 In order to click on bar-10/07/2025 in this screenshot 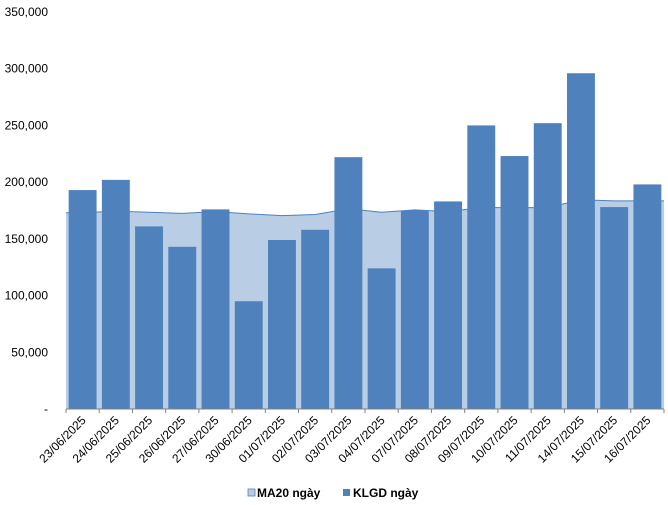, I will do `click(514, 282)`.